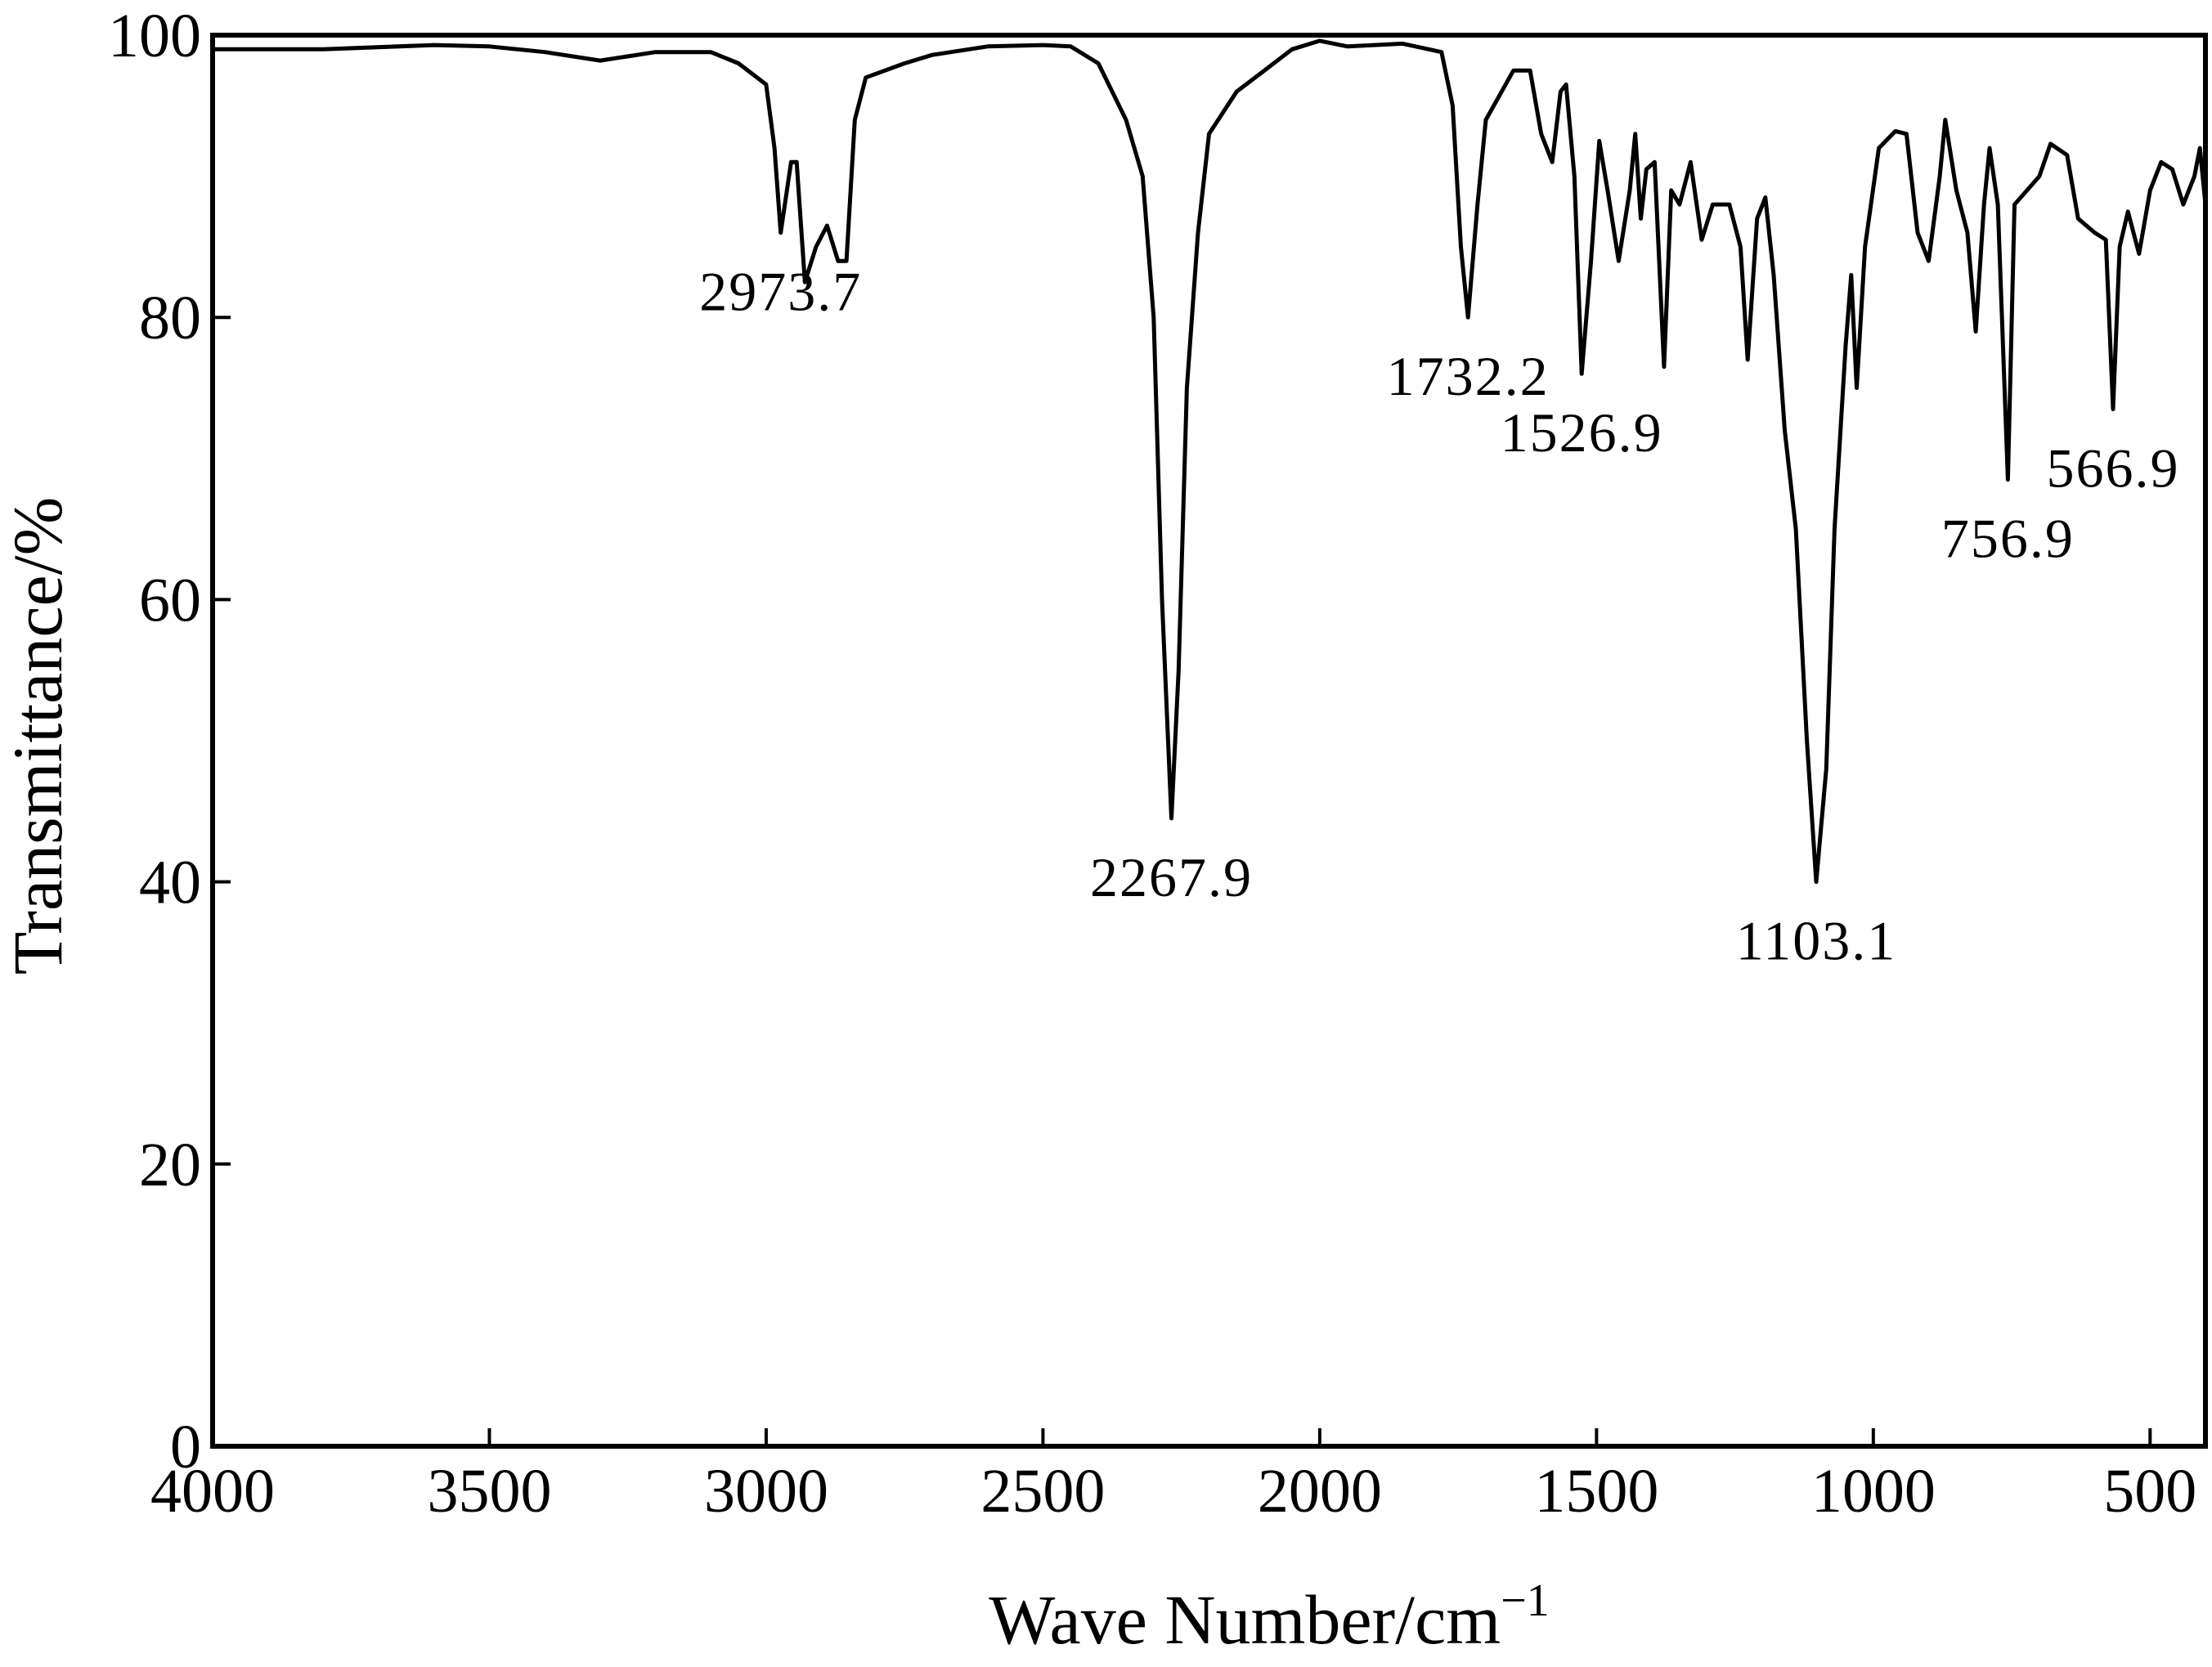 The height and width of the screenshot is (1667, 2212). Describe the element at coordinates (2113, 468) in the screenshot. I see `peak-label: 566.9` at that location.